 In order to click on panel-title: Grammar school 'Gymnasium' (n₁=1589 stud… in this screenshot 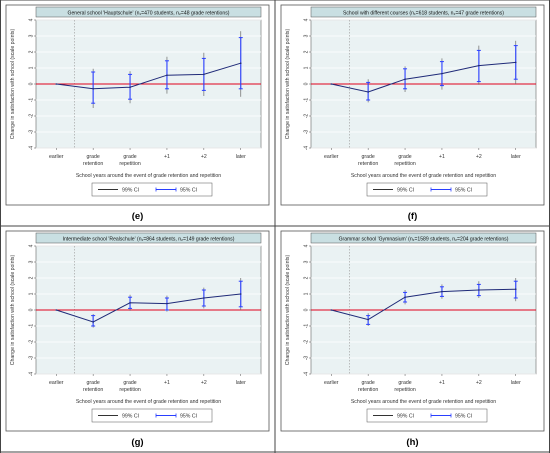, I will do `click(424, 240)`.